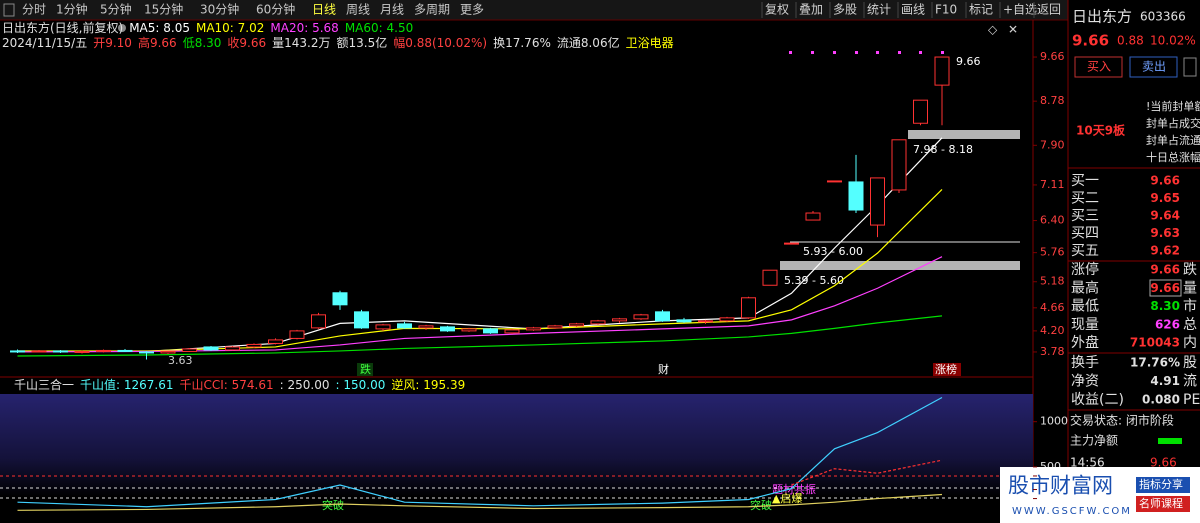 The height and width of the screenshot is (523, 1200). I want to click on period-button: 60分钟, so click(275, 9).